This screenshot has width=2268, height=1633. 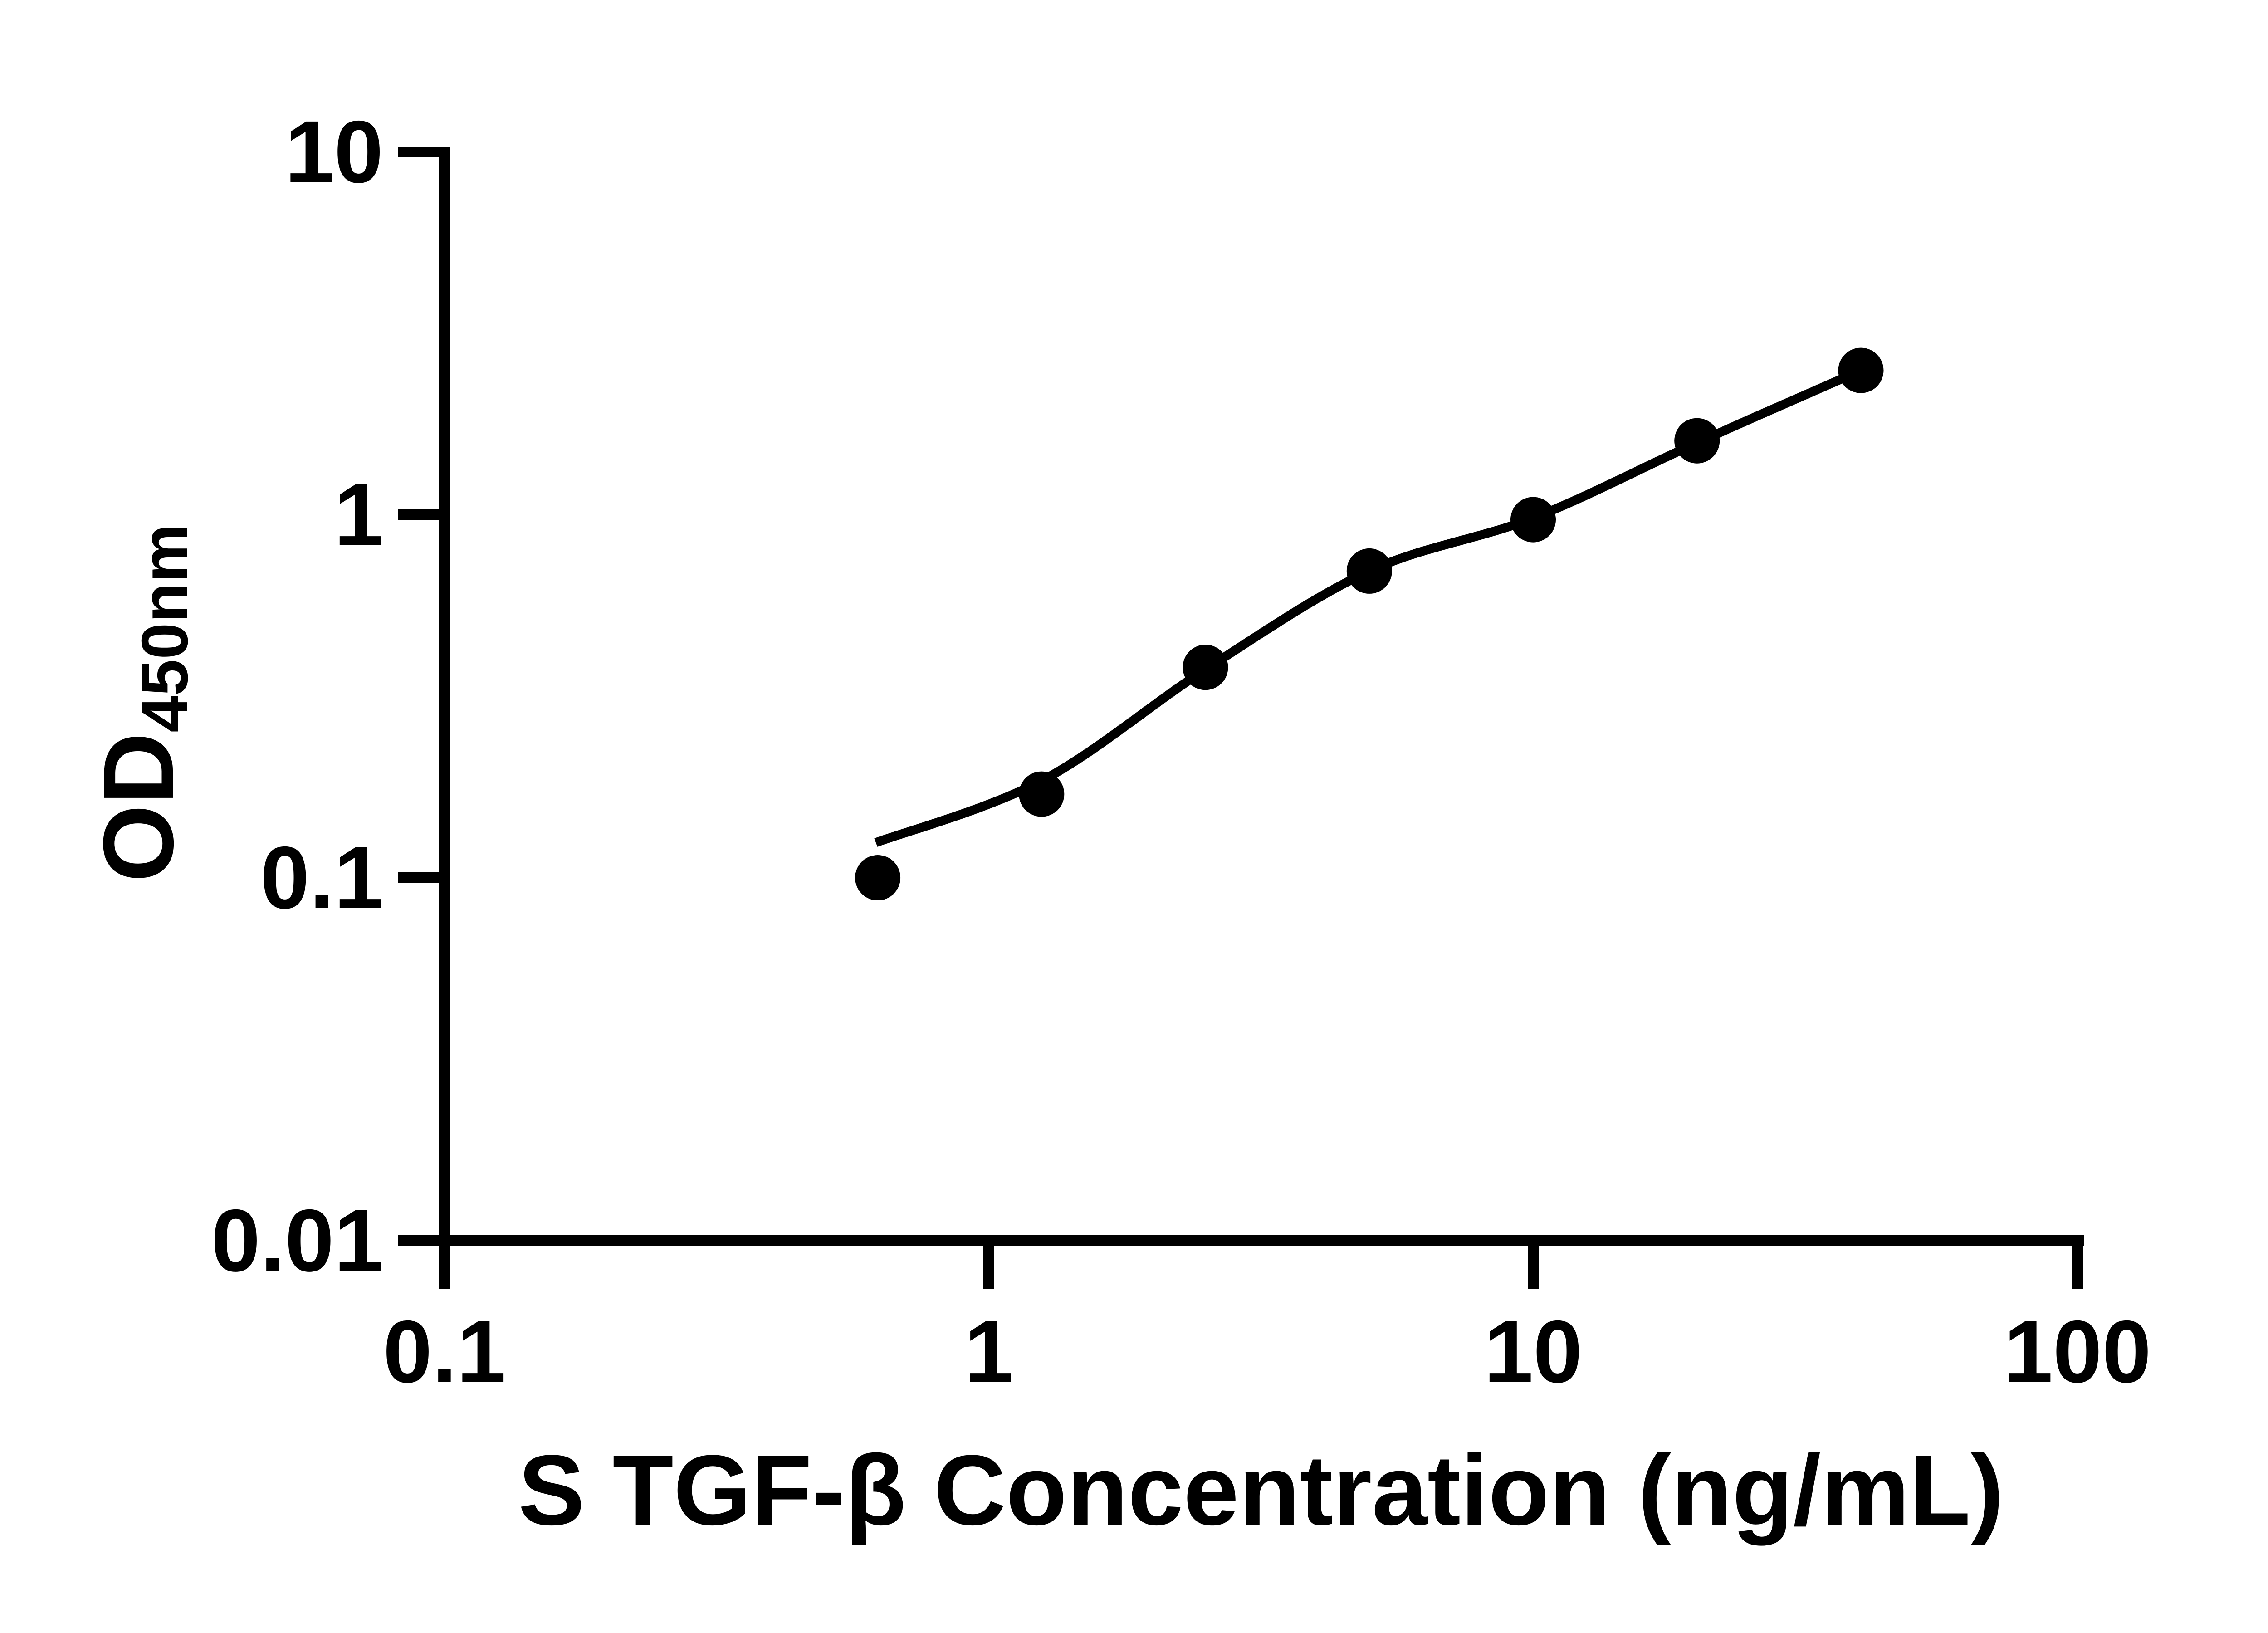 What do you see at coordinates (139, 807) in the screenshot?
I see `y-axis-title-main: OD` at bounding box center [139, 807].